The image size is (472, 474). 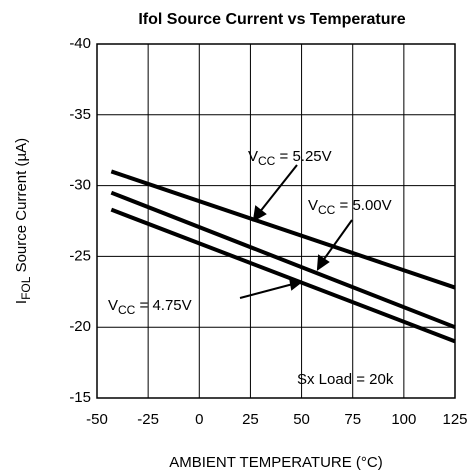 What do you see at coordinates (97, 419) in the screenshot?
I see `x-tick-label: -50` at bounding box center [97, 419].